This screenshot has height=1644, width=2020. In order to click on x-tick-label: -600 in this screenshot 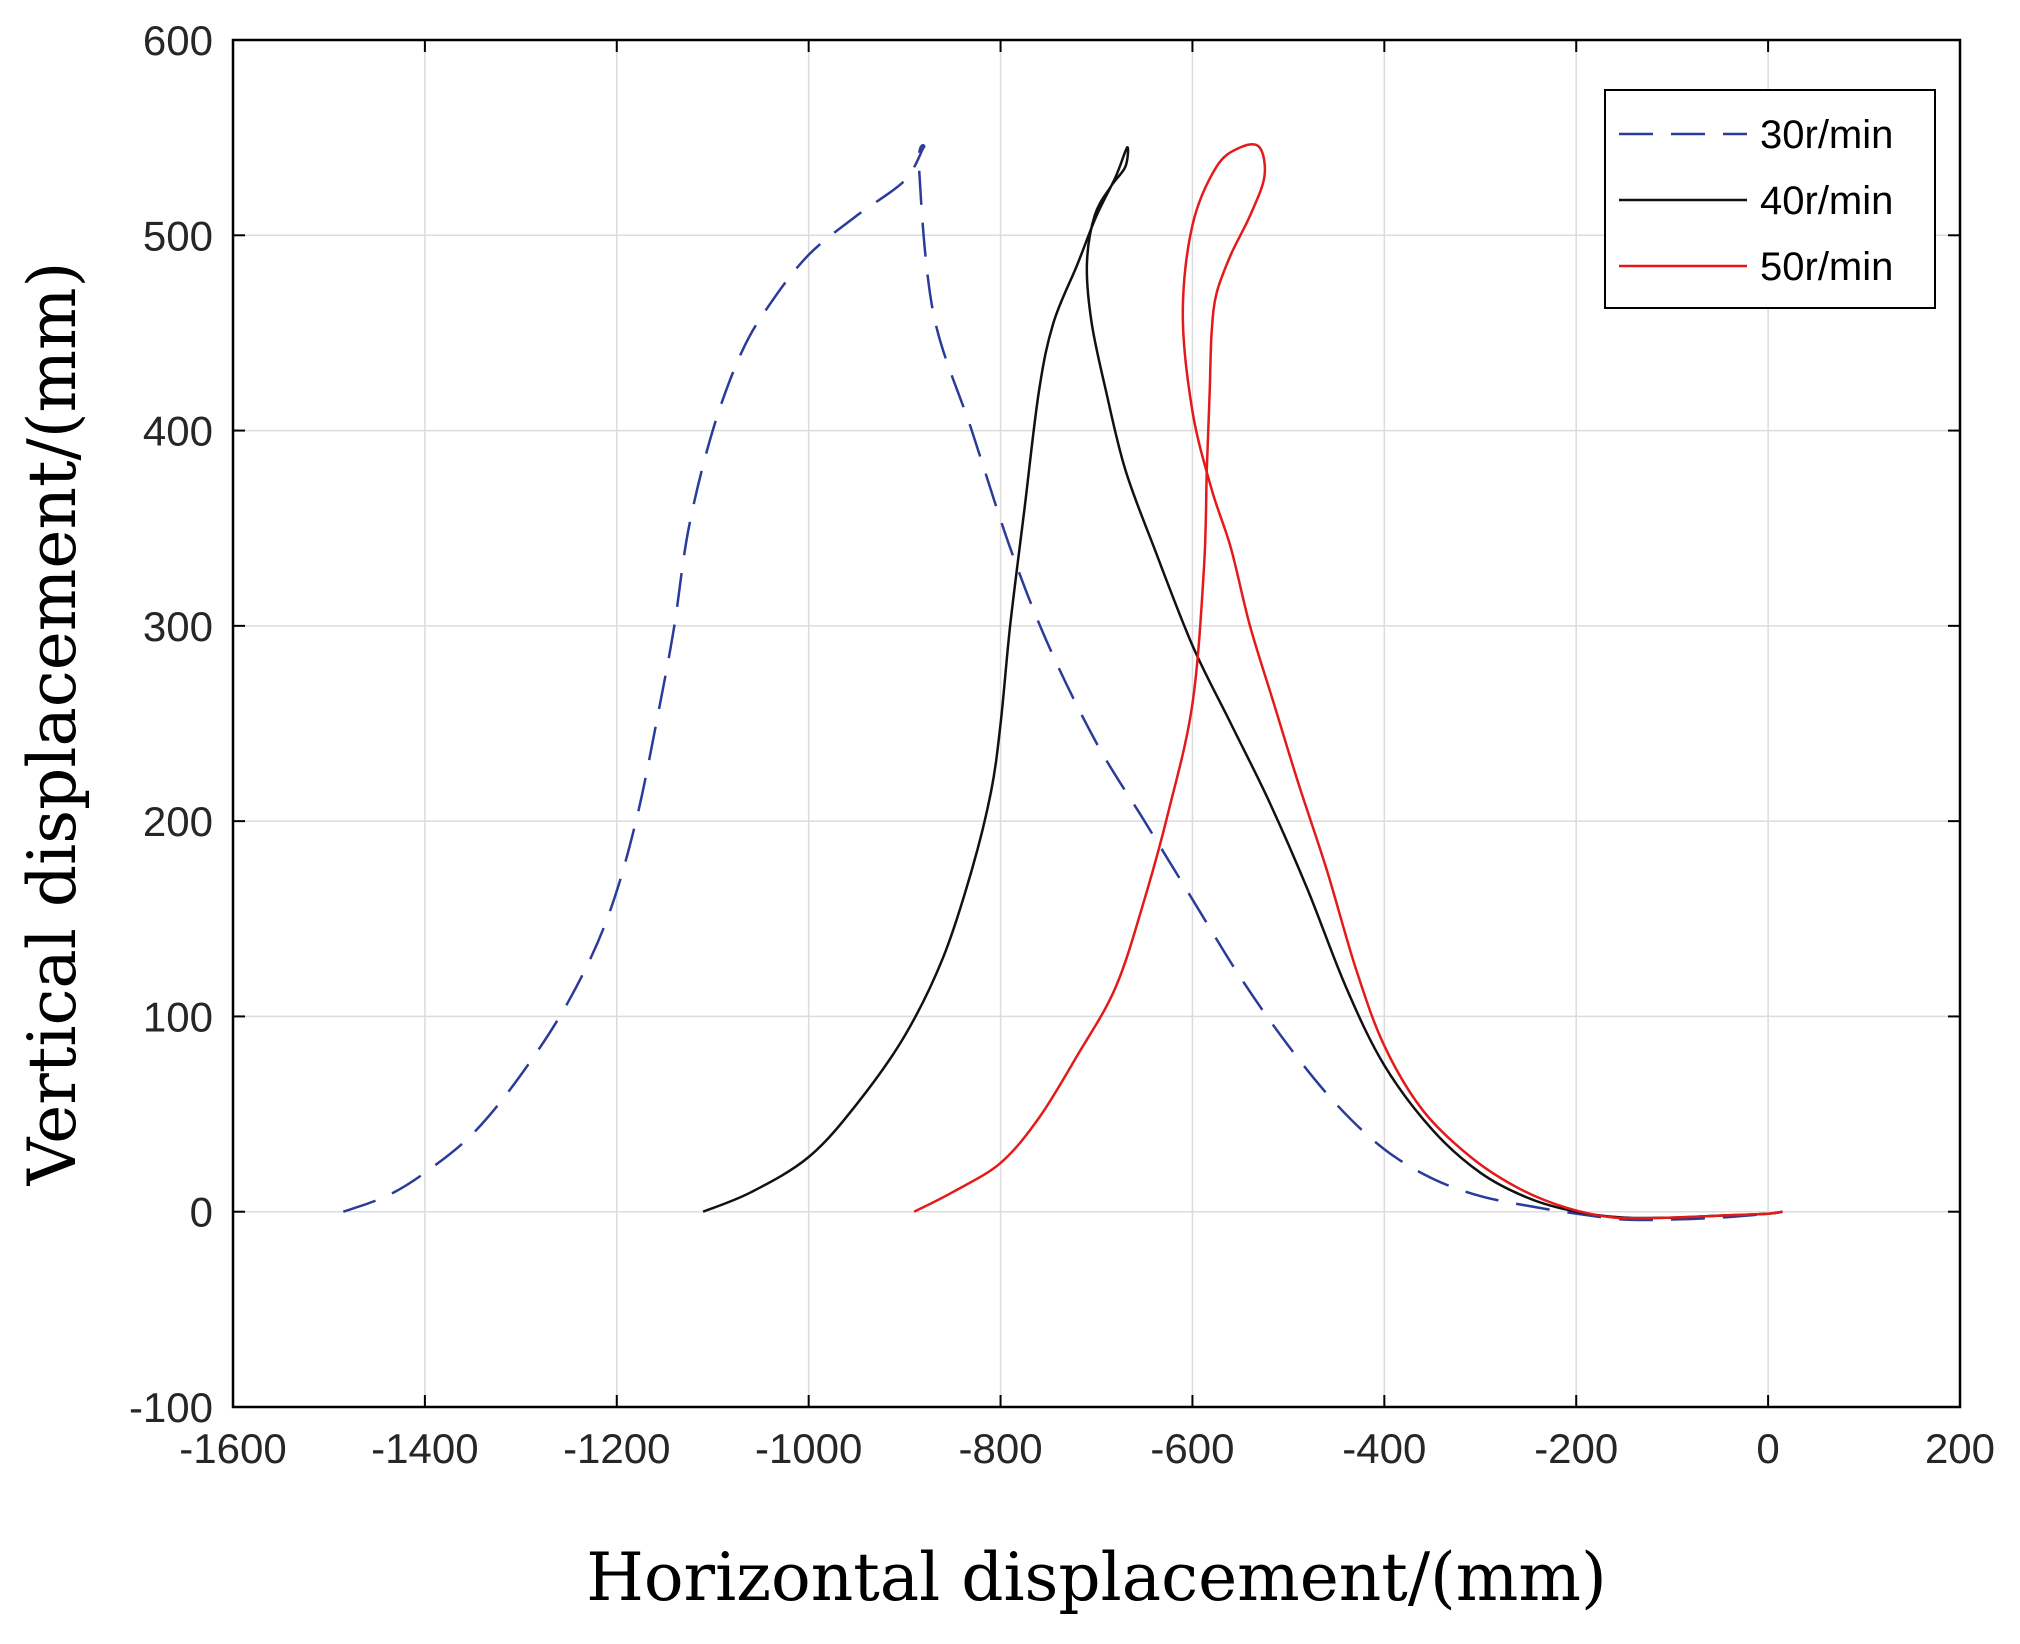, I will do `click(1192, 1448)`.